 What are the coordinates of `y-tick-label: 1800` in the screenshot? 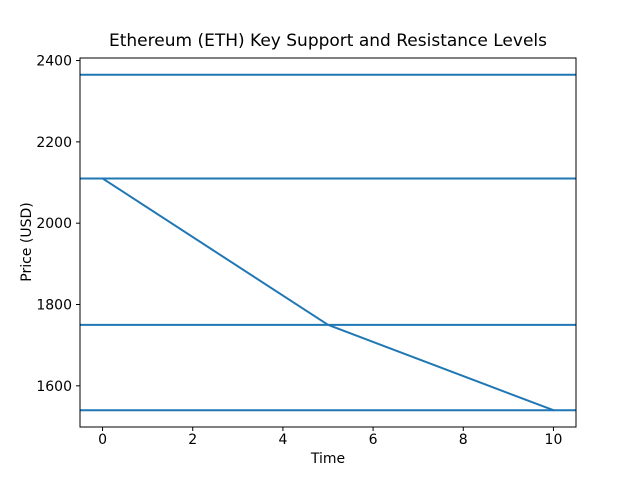 It's located at (54, 306).